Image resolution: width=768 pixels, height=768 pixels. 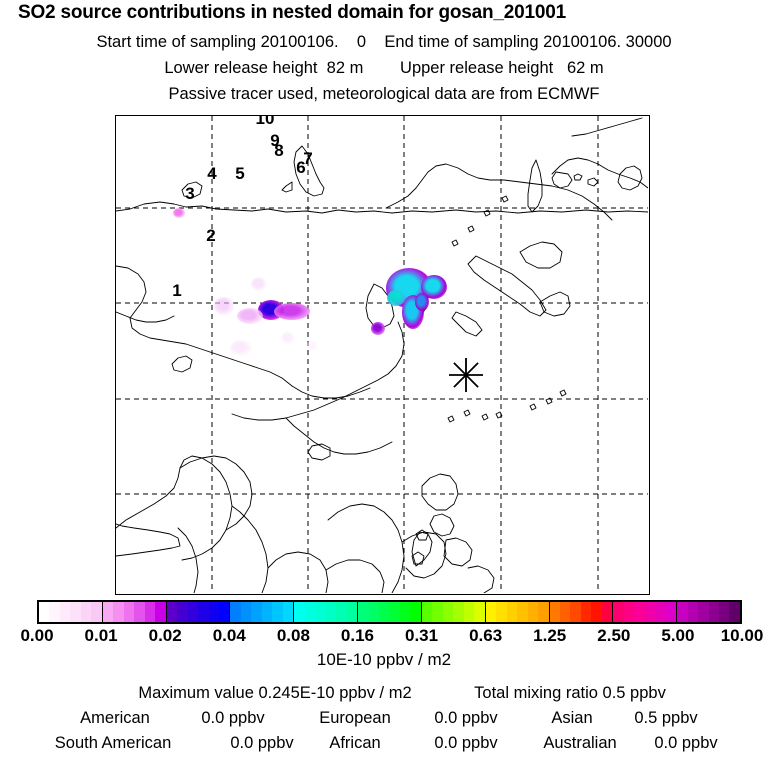 What do you see at coordinates (466, 718) in the screenshot?
I see `summary-cell-1-3: 0.0 ppbv` at bounding box center [466, 718].